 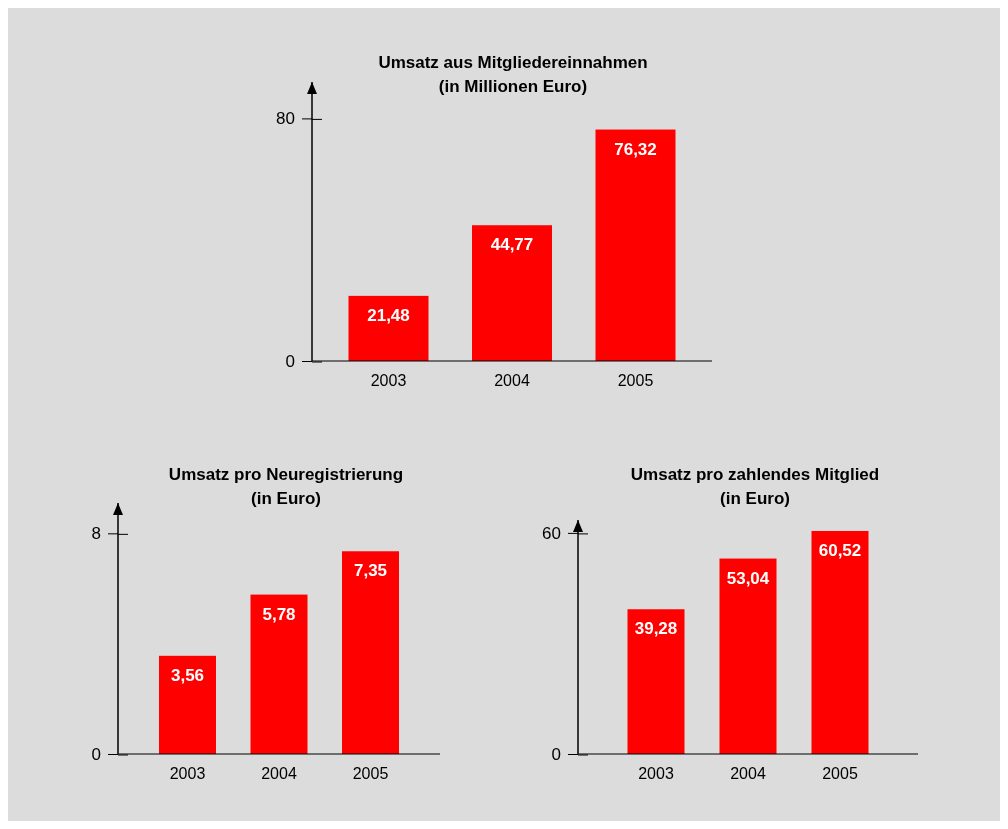 I want to click on data-label: 76,32, so click(x=635, y=149).